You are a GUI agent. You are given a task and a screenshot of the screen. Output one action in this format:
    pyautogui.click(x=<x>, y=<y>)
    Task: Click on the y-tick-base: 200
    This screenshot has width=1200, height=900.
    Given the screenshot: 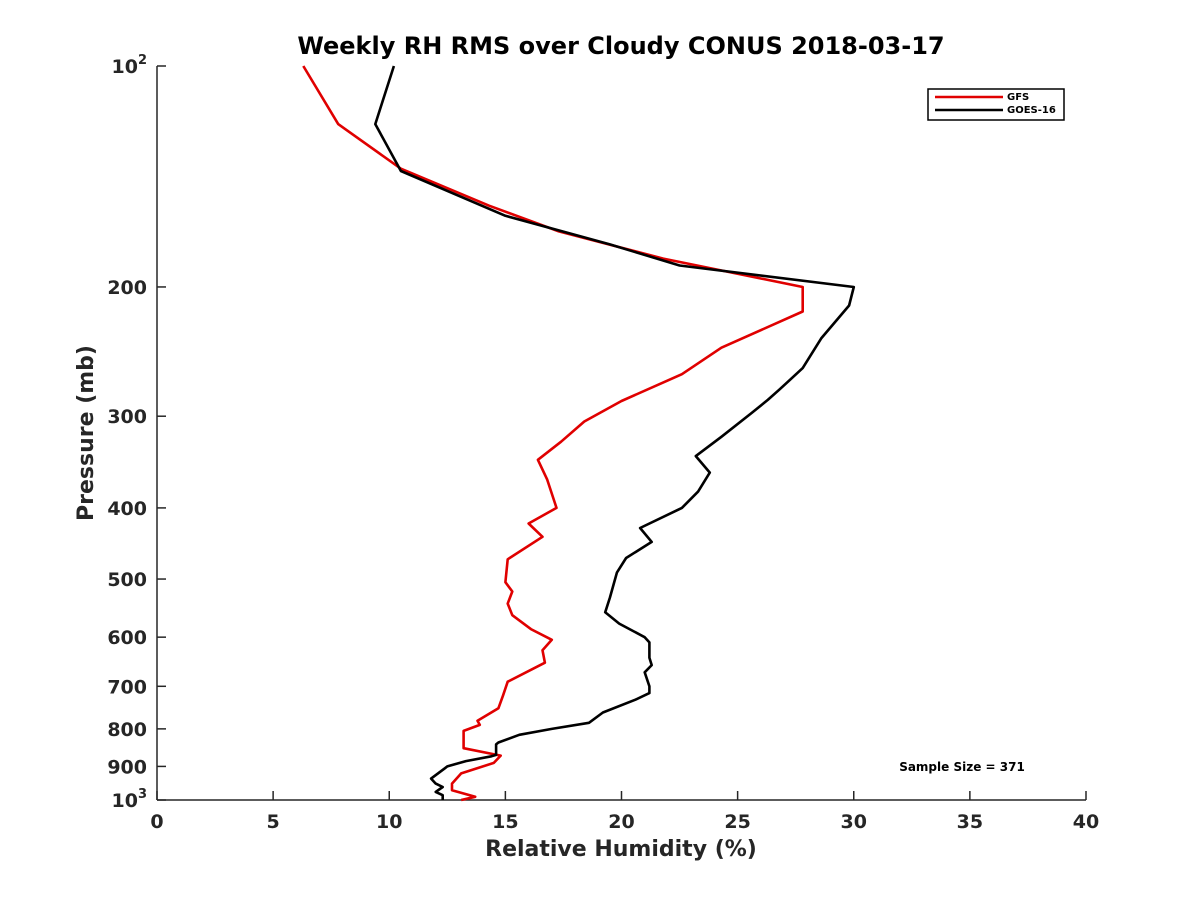 What is the action you would take?
    pyautogui.click(x=127, y=288)
    